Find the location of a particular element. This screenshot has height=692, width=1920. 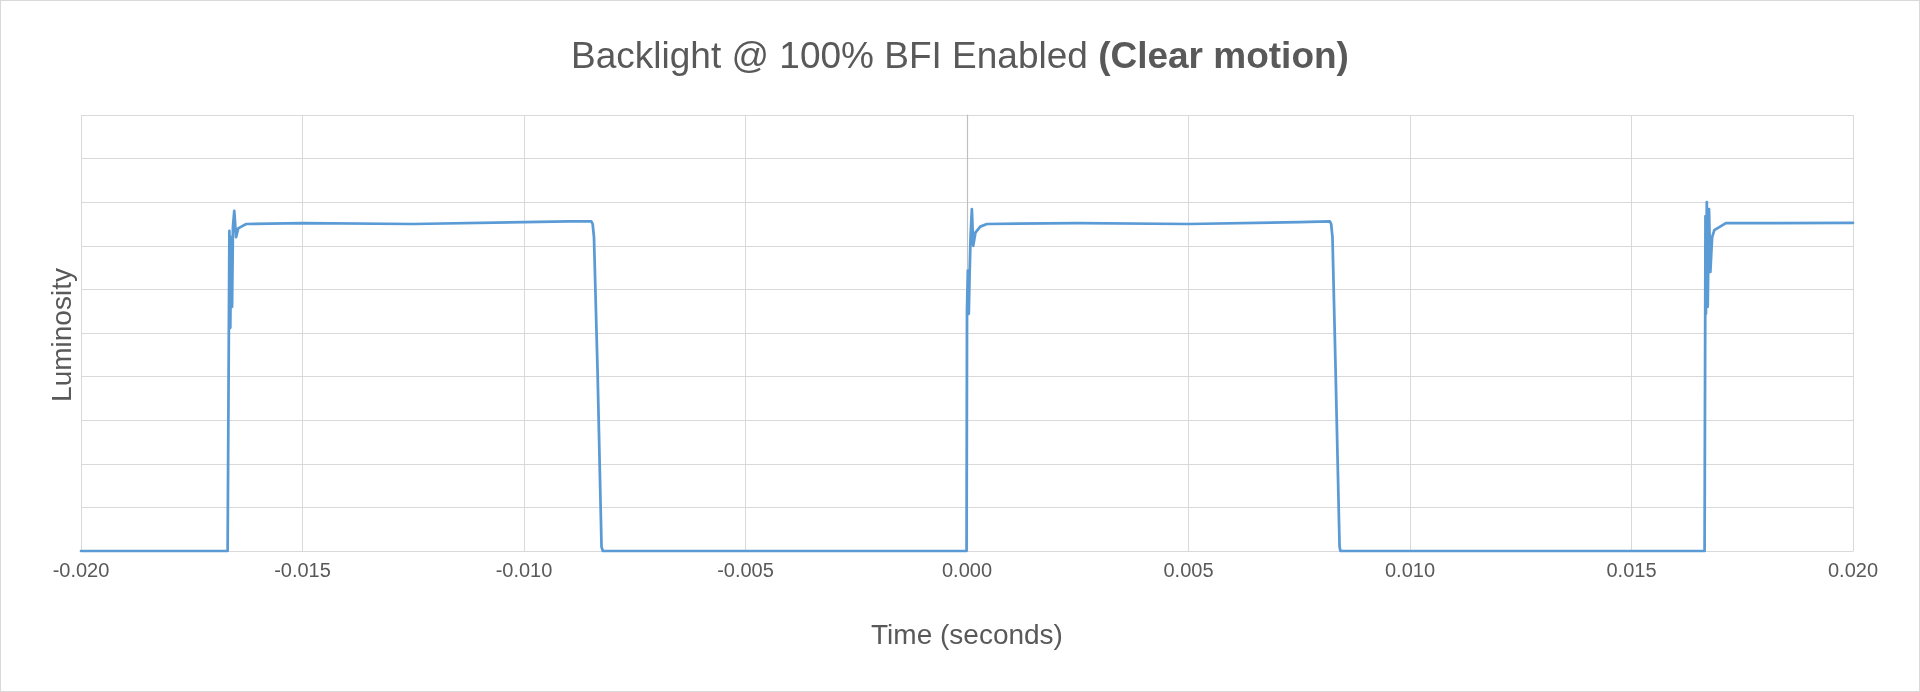

x-tick-label: 0.015 is located at coordinates (1631, 570).